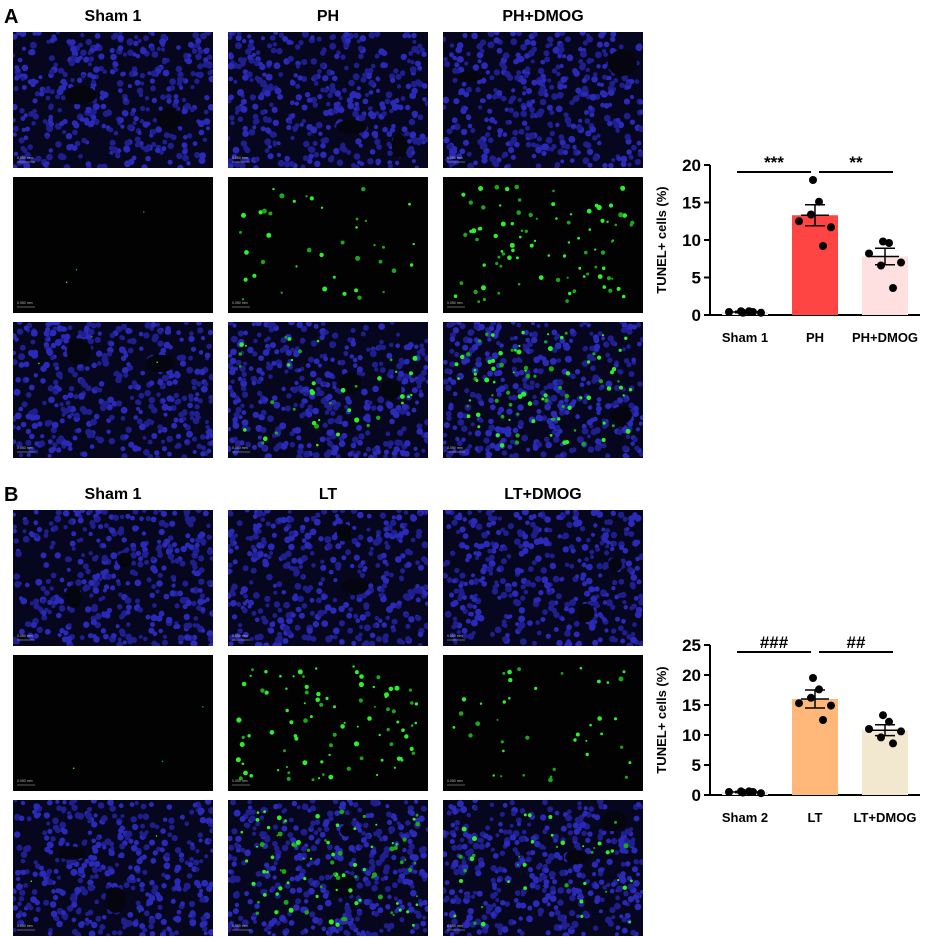 The image size is (941, 938). Describe the element at coordinates (543, 723) in the screenshot. I see `micrograph-b-tunel-3: 0.050 mm` at that location.